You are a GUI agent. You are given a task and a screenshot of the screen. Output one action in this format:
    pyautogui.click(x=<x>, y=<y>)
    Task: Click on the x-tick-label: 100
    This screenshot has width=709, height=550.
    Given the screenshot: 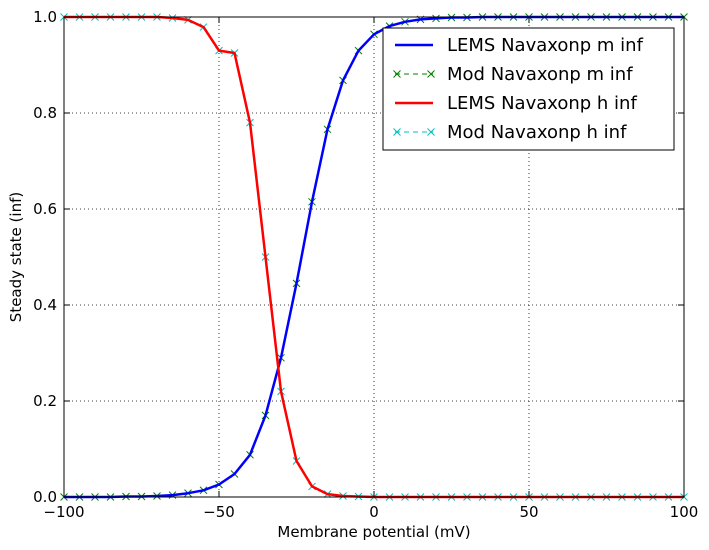 What is the action you would take?
    pyautogui.click(x=684, y=512)
    